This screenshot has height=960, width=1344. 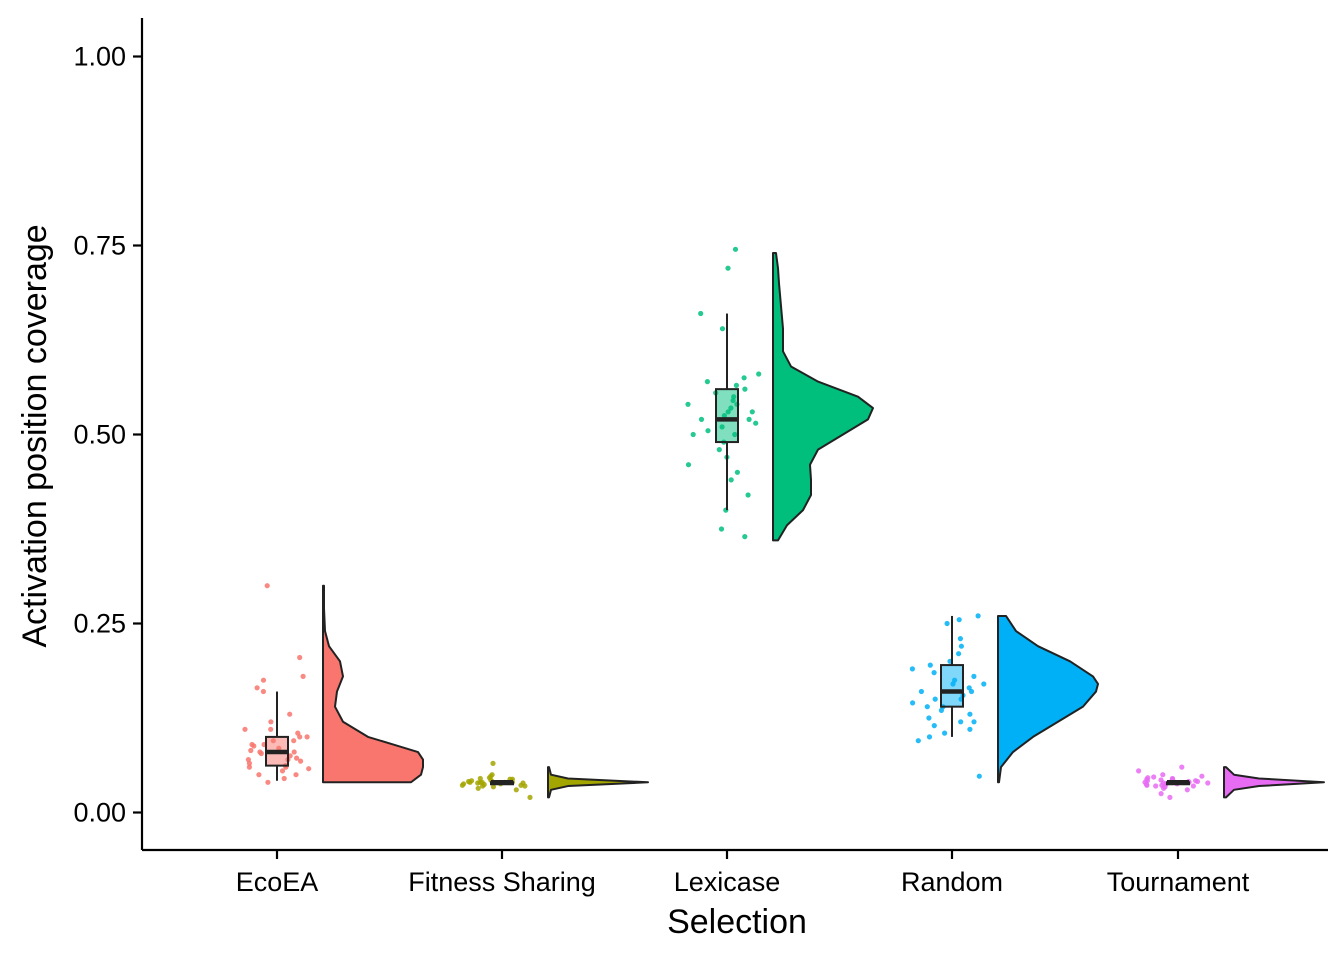 I want to click on box-iqr, so click(x=952, y=686).